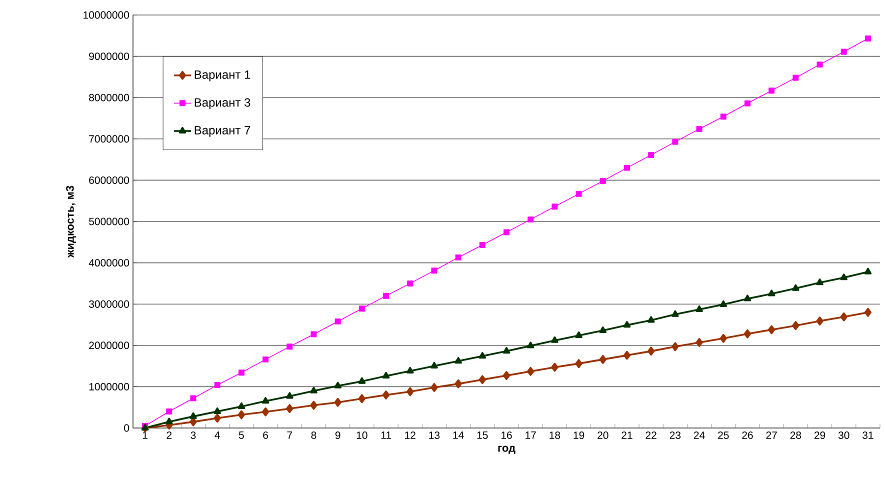 The width and height of the screenshot is (885, 479). What do you see at coordinates (627, 435) in the screenshot?
I see `x-tick-label: 21` at bounding box center [627, 435].